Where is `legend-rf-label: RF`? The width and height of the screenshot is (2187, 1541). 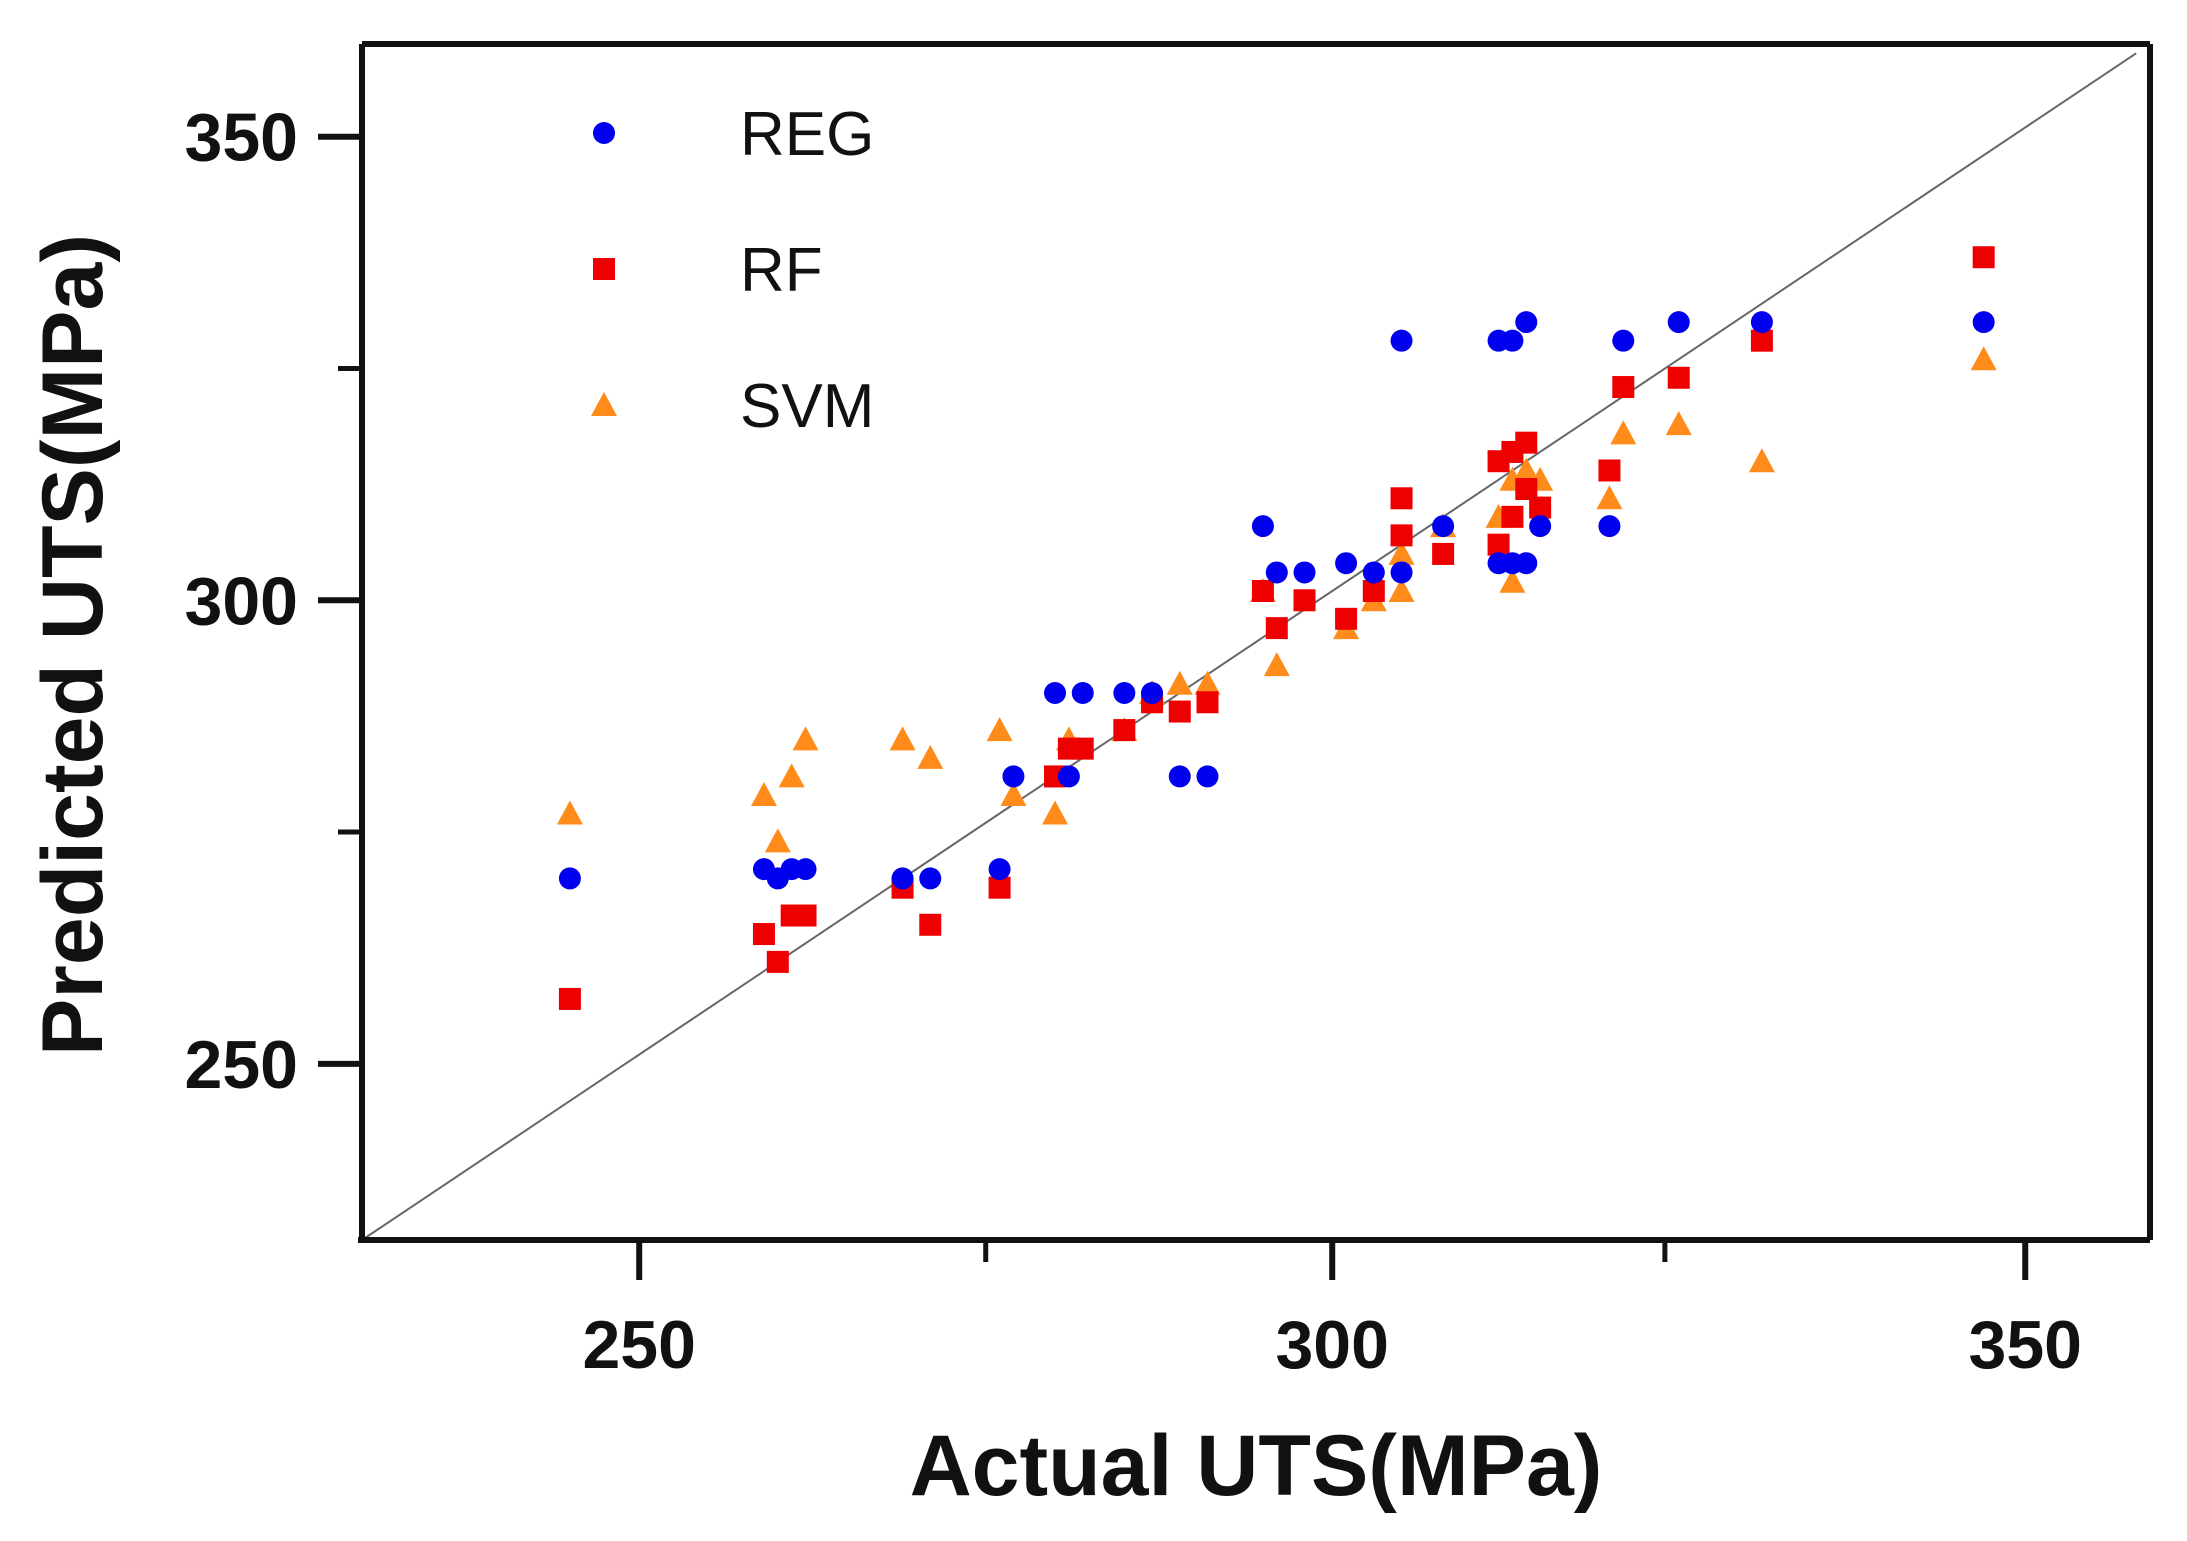
legend-rf-label: RF is located at coordinates (781, 270).